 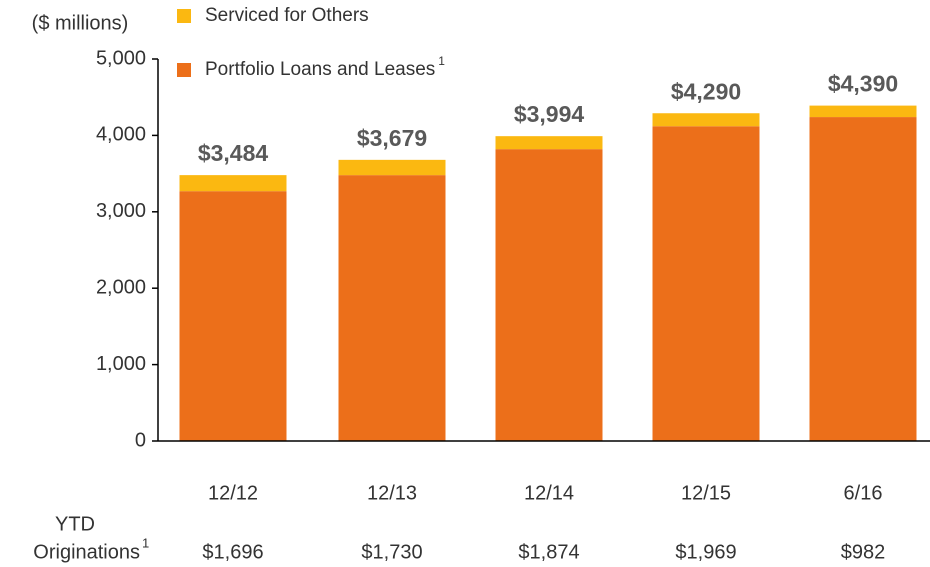 I want to click on origination-value: $1,696, so click(x=232, y=552).